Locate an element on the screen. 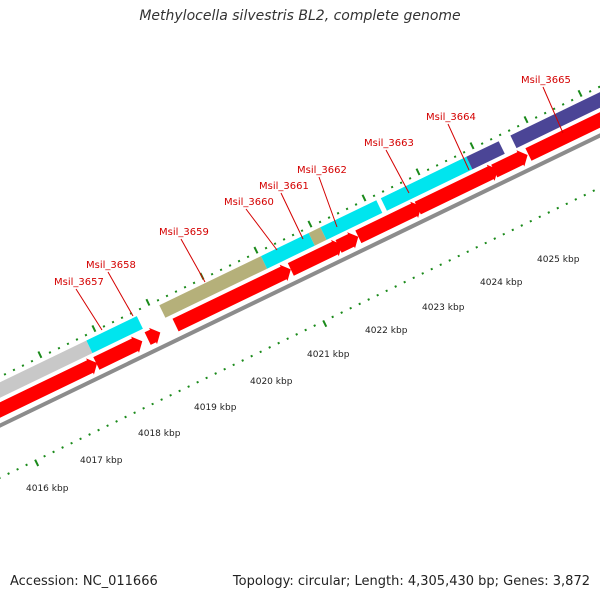 The height and width of the screenshot is (600, 600). scale-label: 4016 kbp is located at coordinates (47, 489).